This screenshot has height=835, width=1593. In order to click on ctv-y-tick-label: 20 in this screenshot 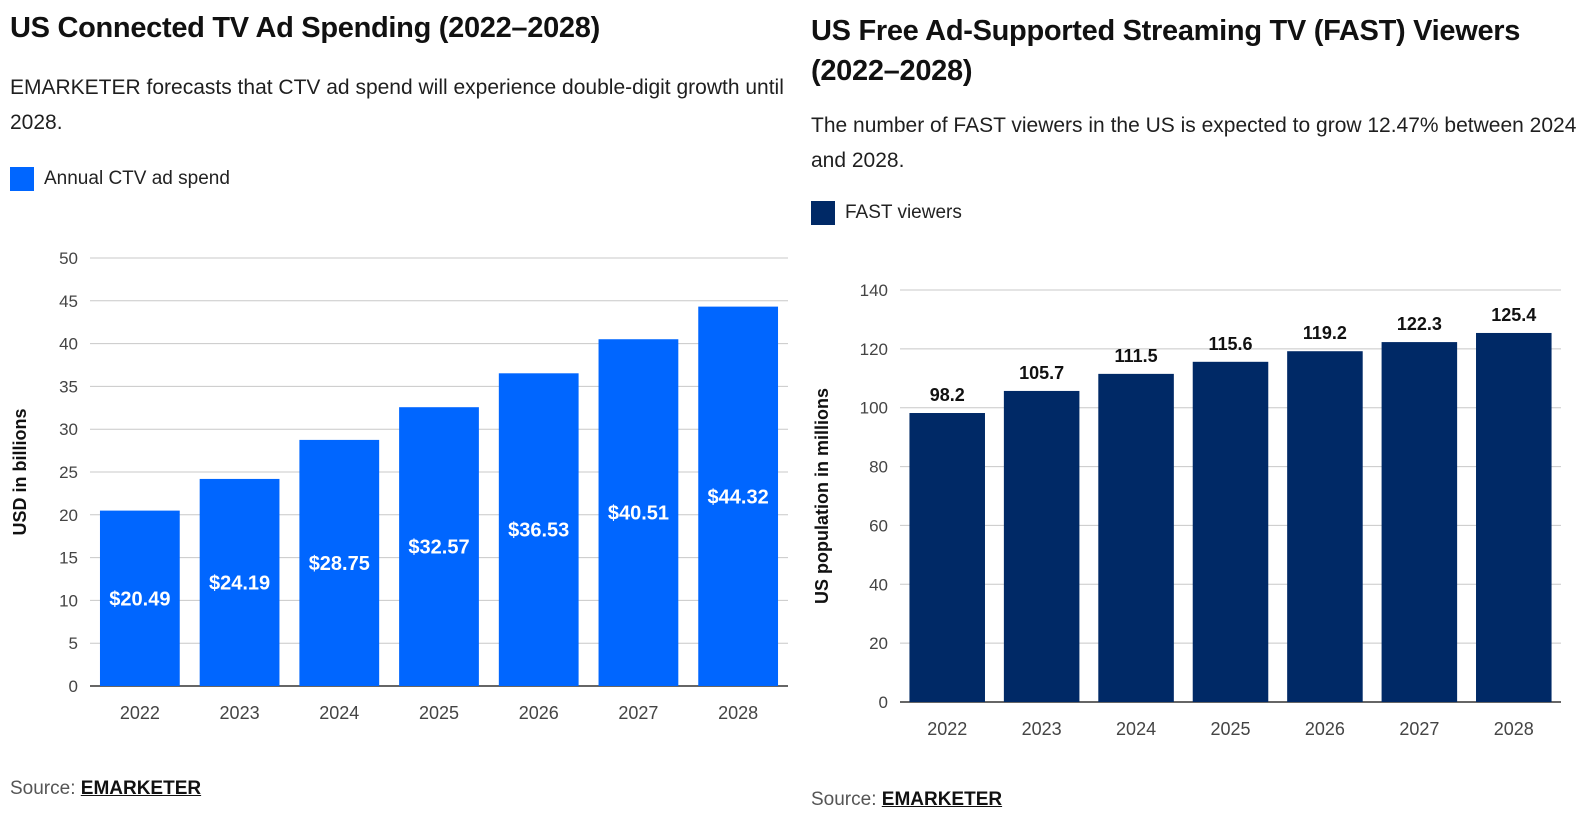, I will do `click(68, 515)`.